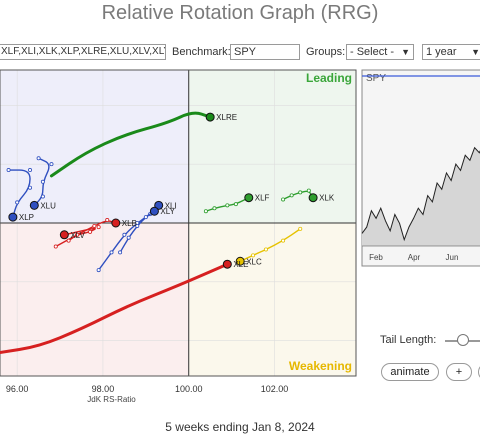 This screenshot has height=434, width=480. I want to click on series-label: XLB, so click(129, 223).